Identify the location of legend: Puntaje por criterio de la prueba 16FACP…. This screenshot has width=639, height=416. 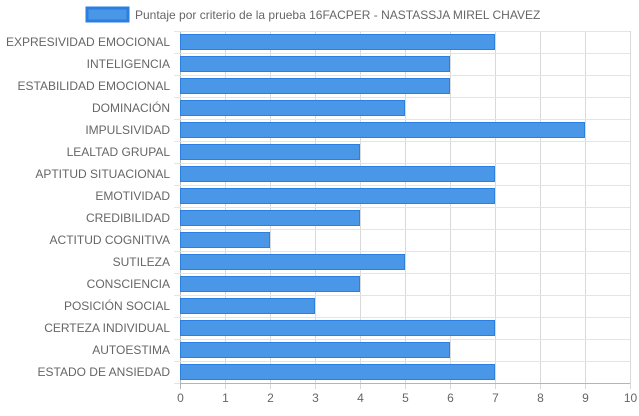
(312, 14).